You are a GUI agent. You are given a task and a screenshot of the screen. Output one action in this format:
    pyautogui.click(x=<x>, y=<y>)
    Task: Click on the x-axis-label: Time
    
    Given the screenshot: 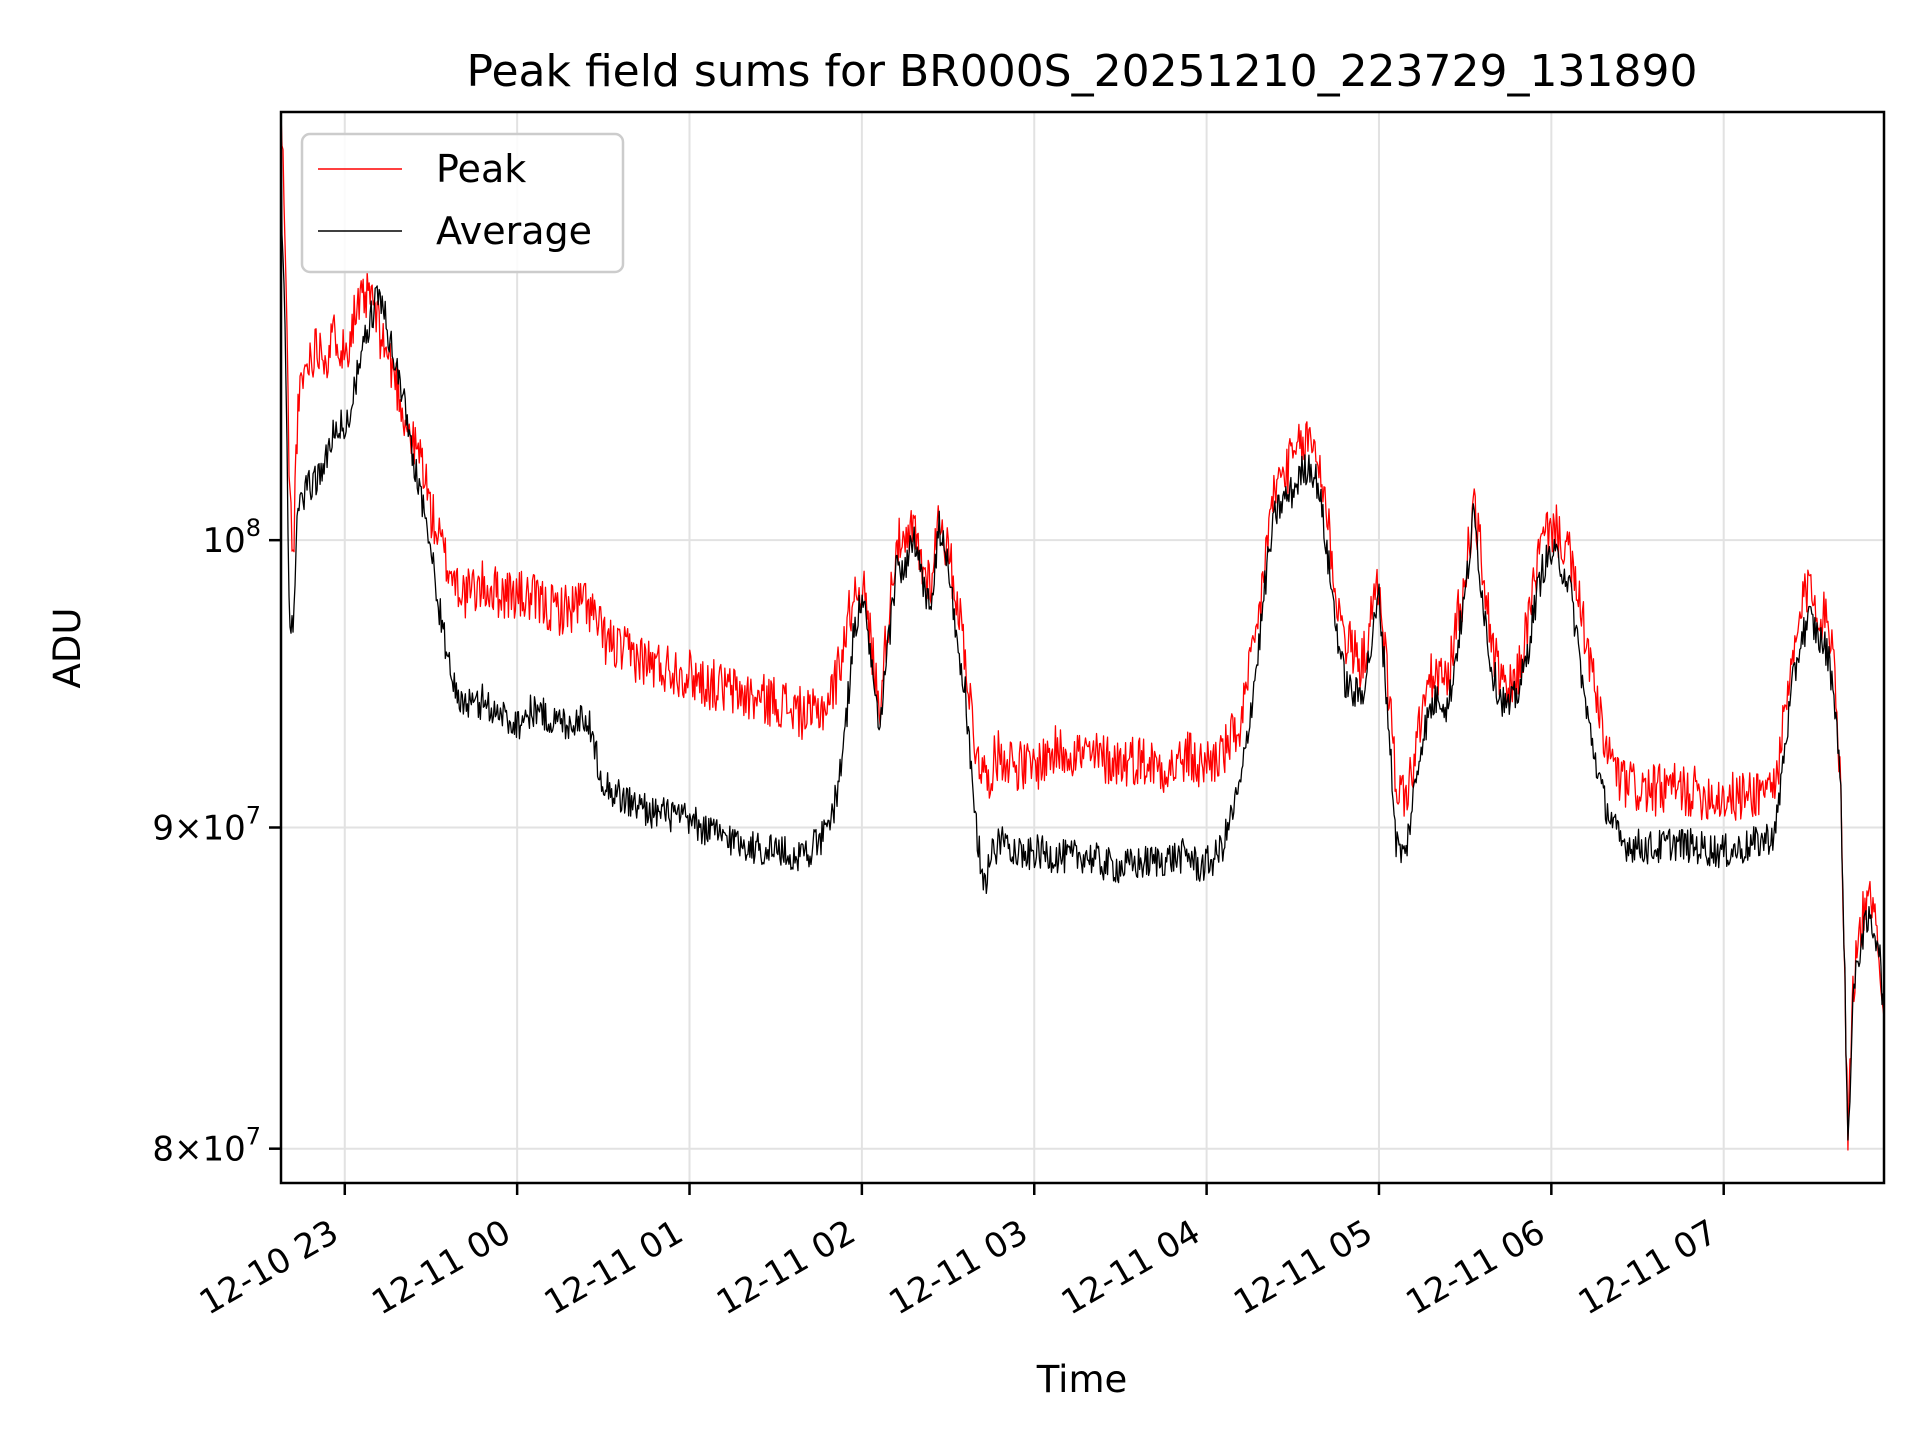 What is the action you would take?
    pyautogui.click(x=1082, y=1379)
    